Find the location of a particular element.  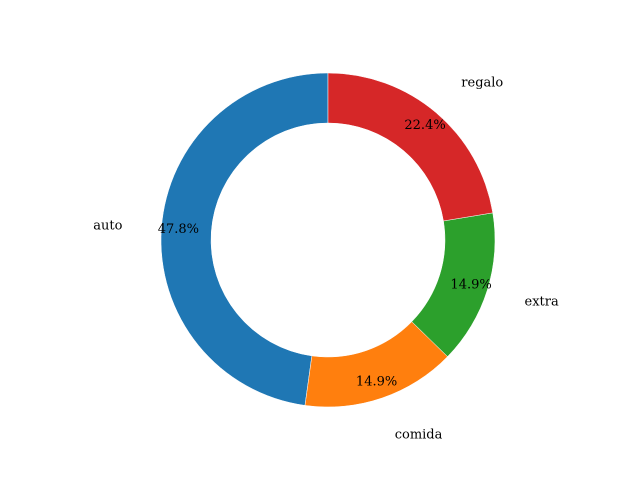

slice-regalo is located at coordinates (410, 147).